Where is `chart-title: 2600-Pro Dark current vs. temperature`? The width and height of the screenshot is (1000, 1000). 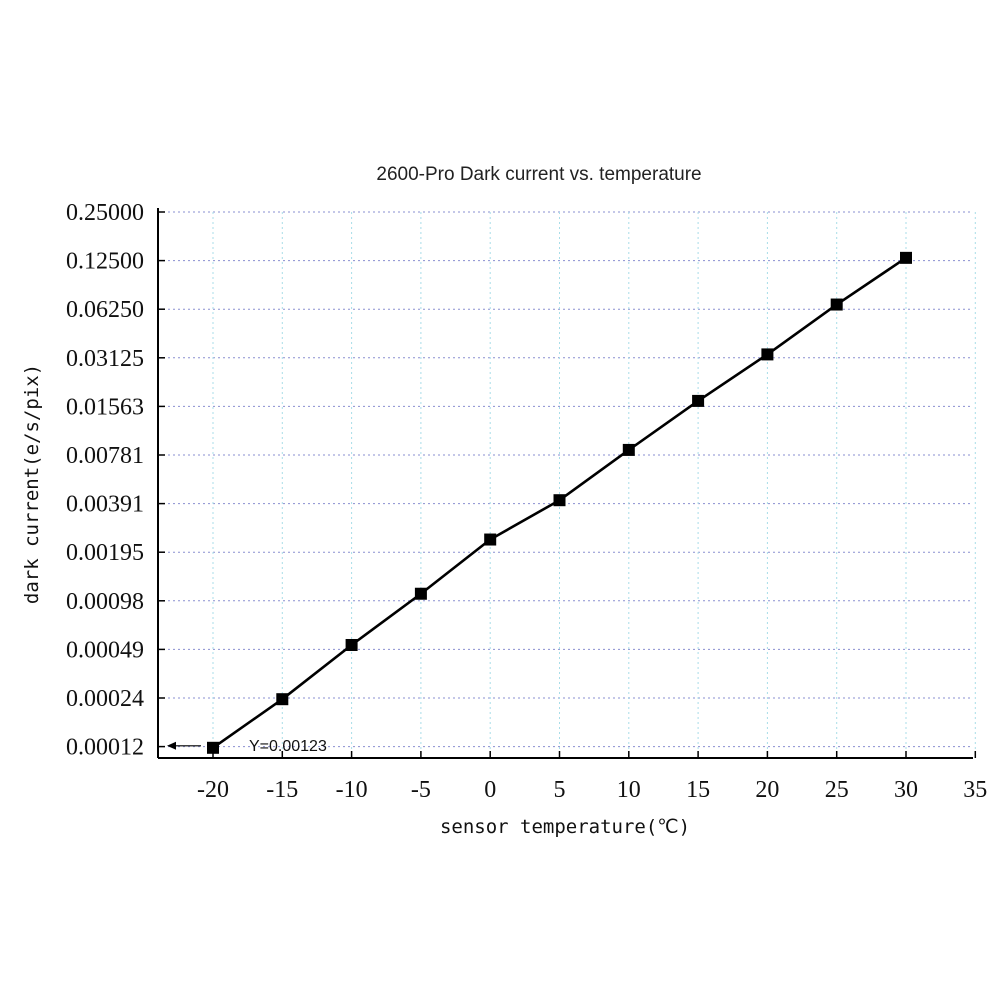 chart-title: 2600-Pro Dark current vs. temperature is located at coordinates (538, 174).